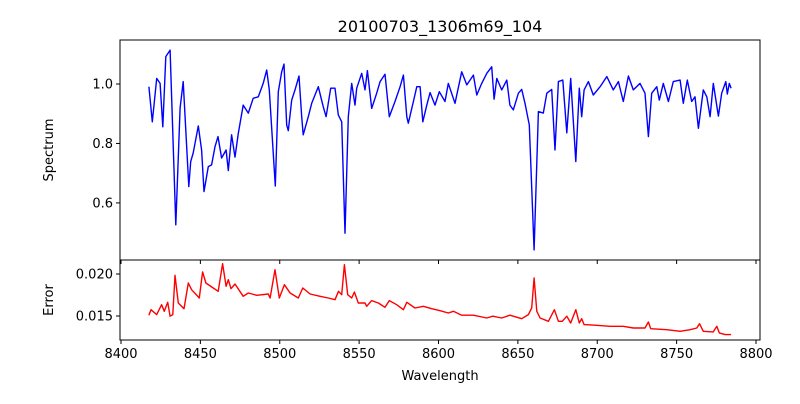 The width and height of the screenshot is (800, 404). What do you see at coordinates (440, 27) in the screenshot?
I see `chart-title: 20100703_1306m69_104` at bounding box center [440, 27].